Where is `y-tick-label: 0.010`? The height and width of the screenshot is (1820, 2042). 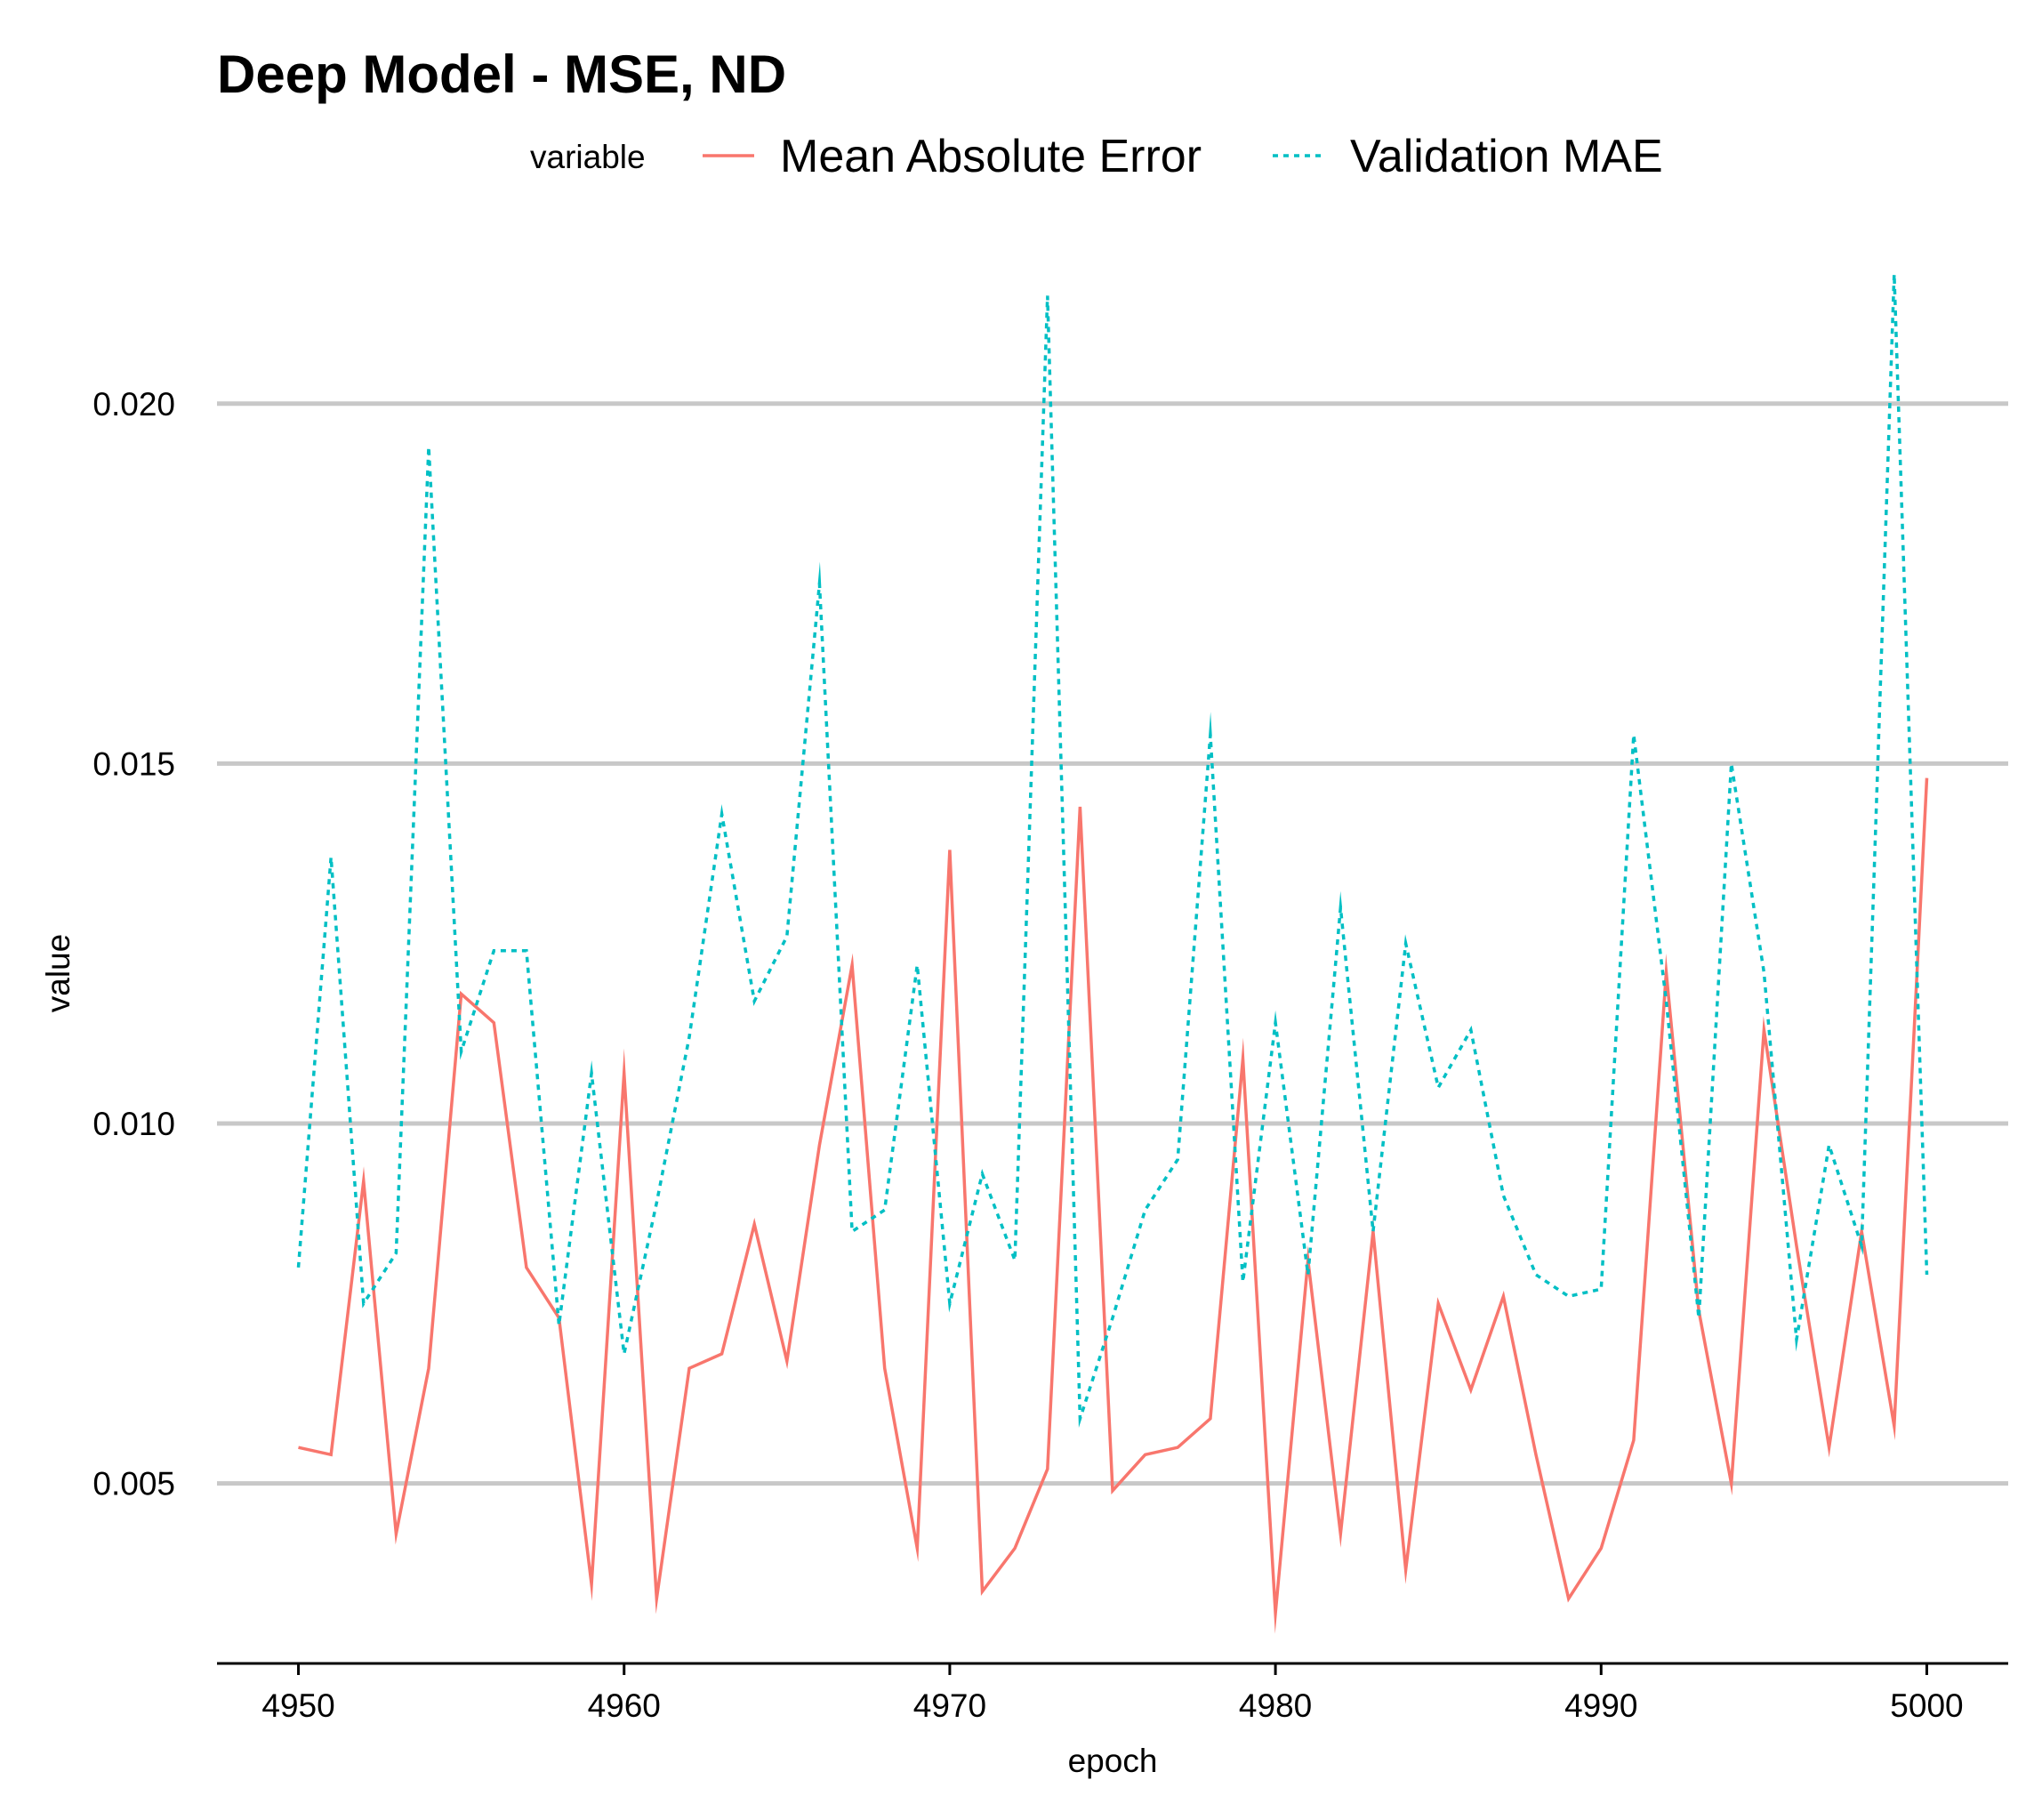
y-tick-label: 0.010 is located at coordinates (133, 1124).